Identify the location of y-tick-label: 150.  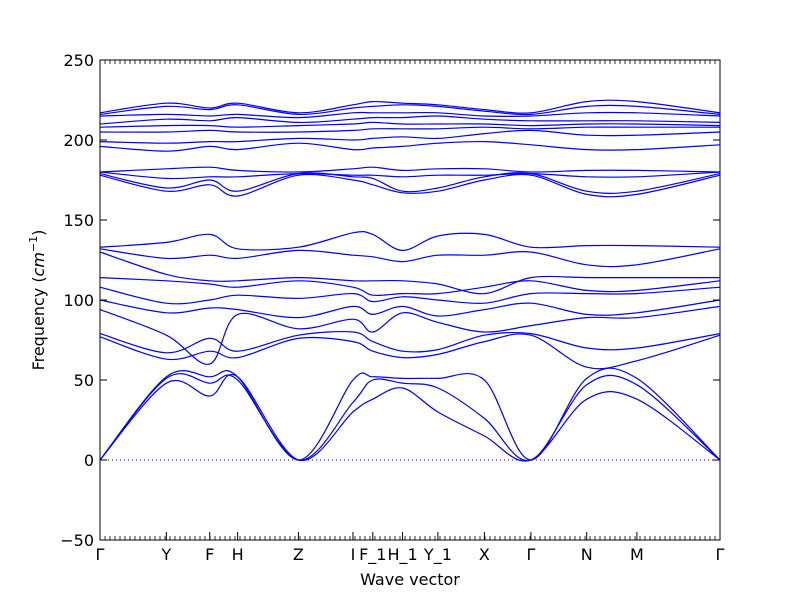
(78, 220).